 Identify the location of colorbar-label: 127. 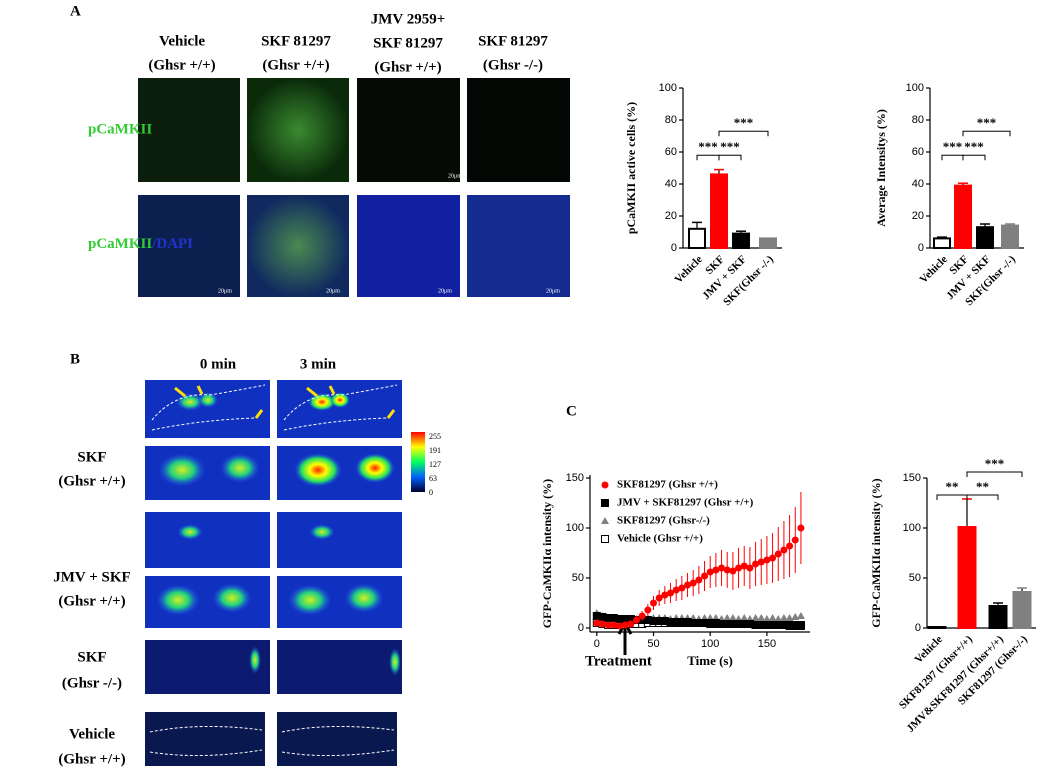
(435, 464).